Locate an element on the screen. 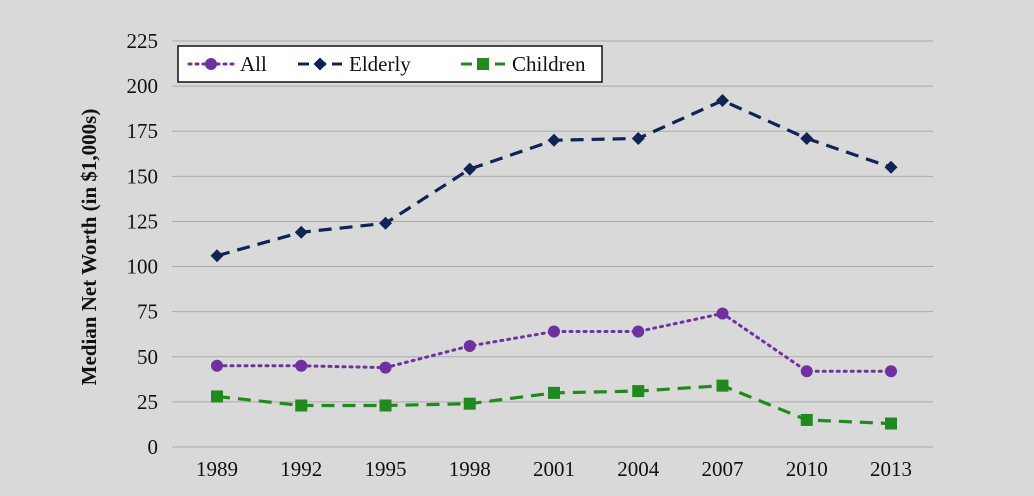 Image resolution: width=1034 pixels, height=496 pixels. legend-label: All is located at coordinates (253, 64).